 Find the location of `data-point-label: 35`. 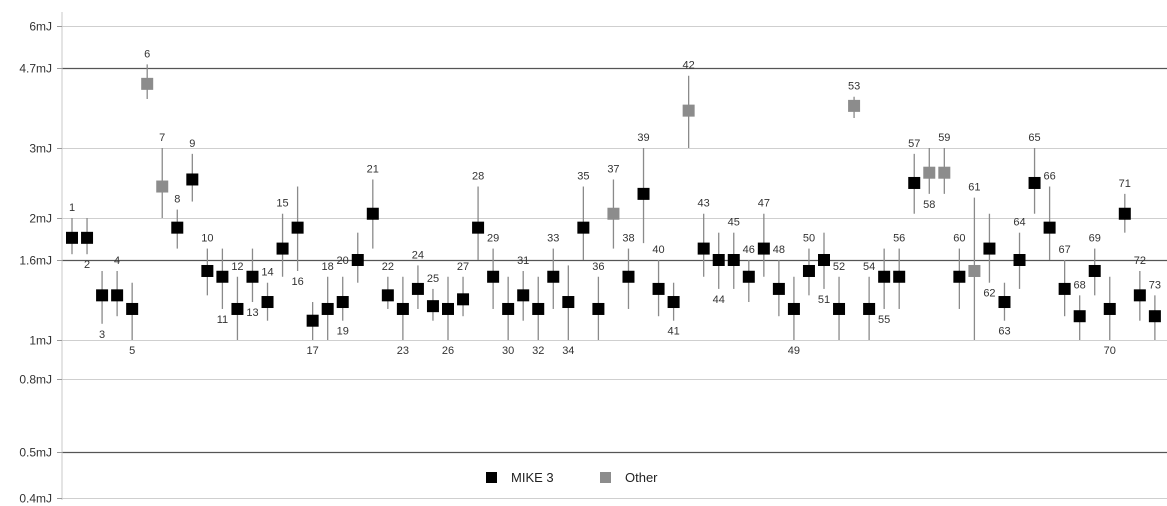

data-point-label: 35 is located at coordinates (583, 177).